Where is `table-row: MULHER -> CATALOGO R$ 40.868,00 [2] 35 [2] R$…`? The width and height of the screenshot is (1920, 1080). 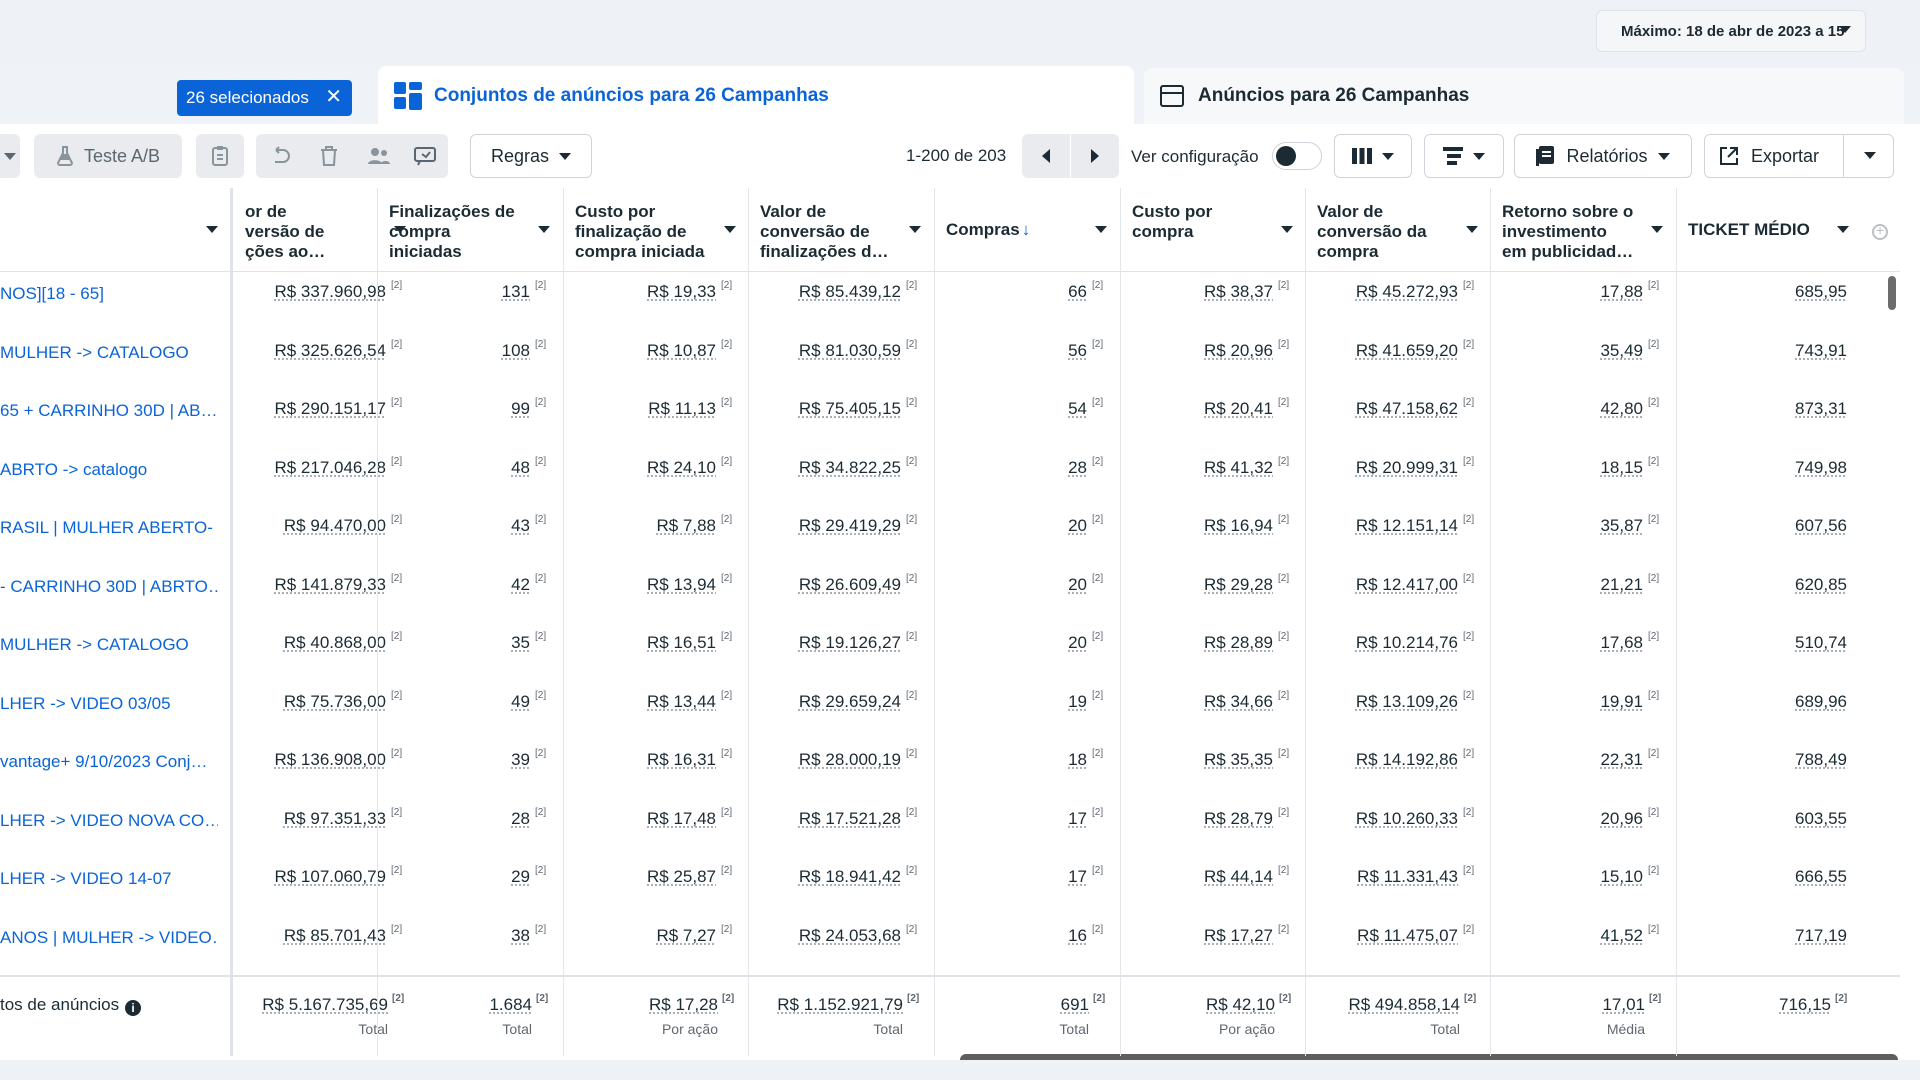
table-row: MULHER -> CATALOGO R$ 40.868,00 [2] 35 [2] R$… is located at coordinates (950, 652).